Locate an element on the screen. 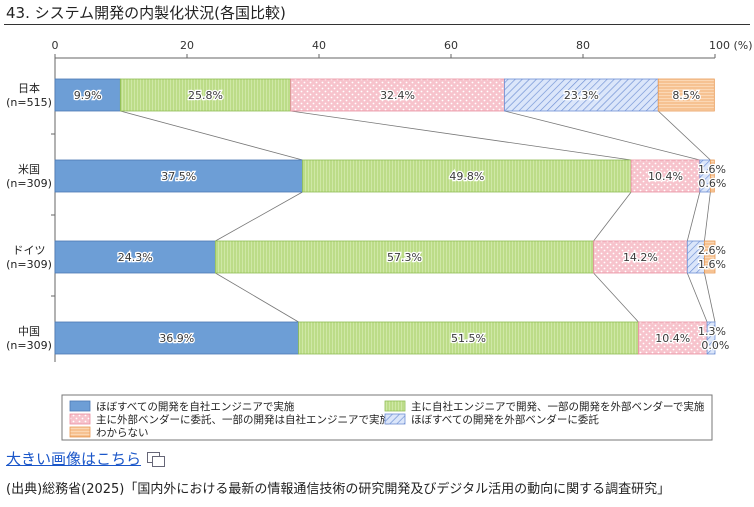  category-label: ドイツ is located at coordinates (29, 250).